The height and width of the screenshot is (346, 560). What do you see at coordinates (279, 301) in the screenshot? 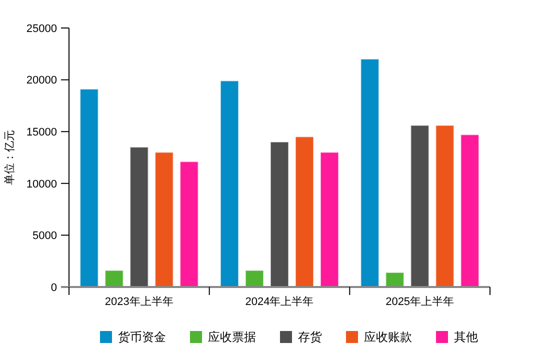
I see `x-tick-label: 2024年上半年` at bounding box center [279, 301].